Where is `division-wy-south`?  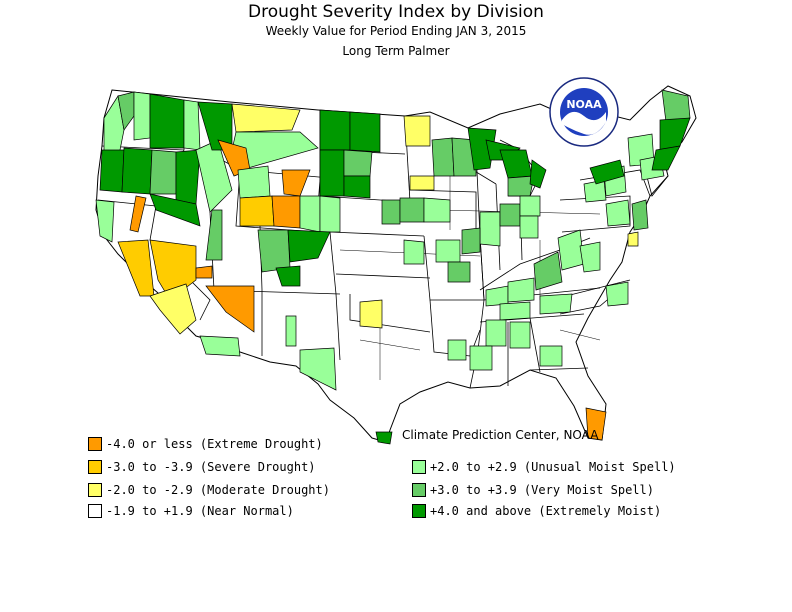 division-wy-south is located at coordinates (286, 212).